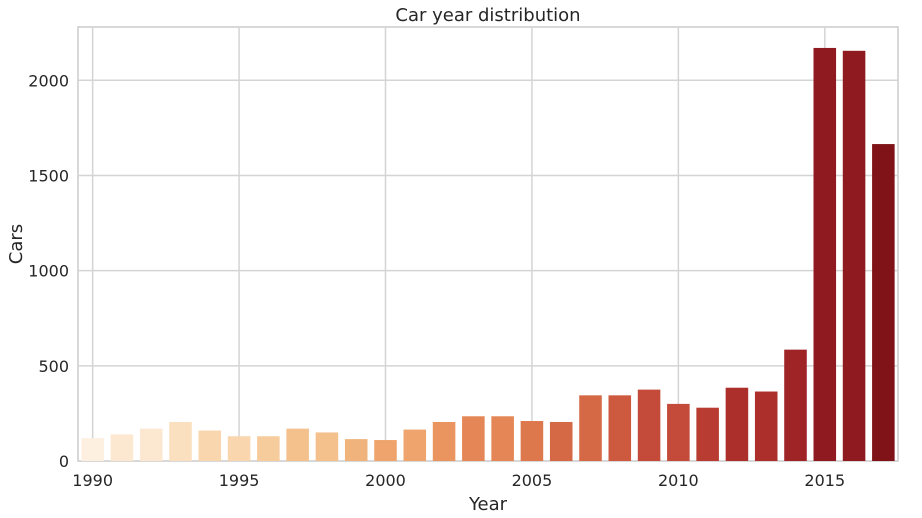 This screenshot has width=922, height=518. I want to click on bar-2014, so click(795, 405).